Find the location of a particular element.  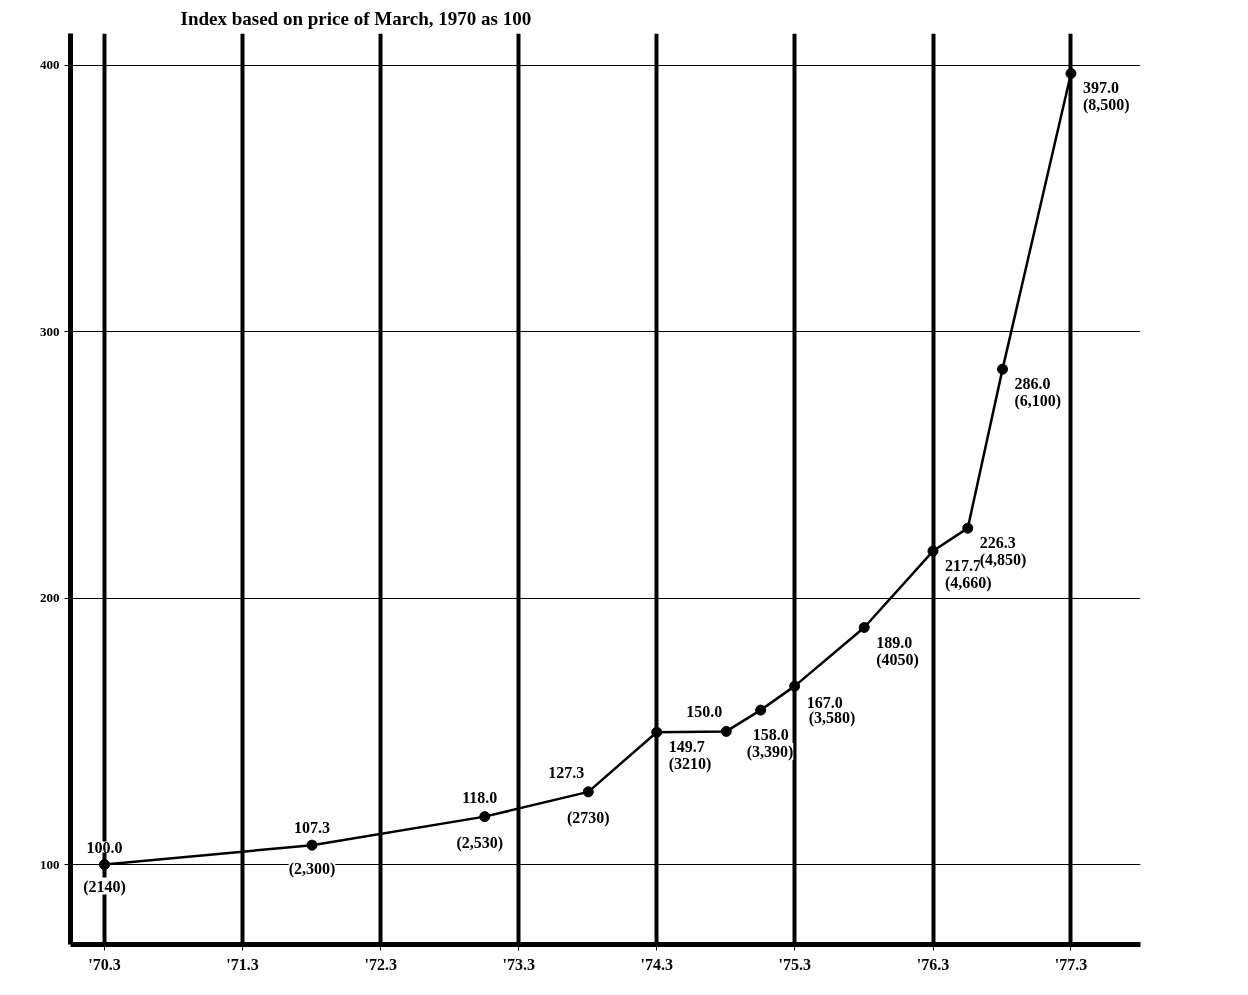

data-label: 118.0 is located at coordinates (480, 797).